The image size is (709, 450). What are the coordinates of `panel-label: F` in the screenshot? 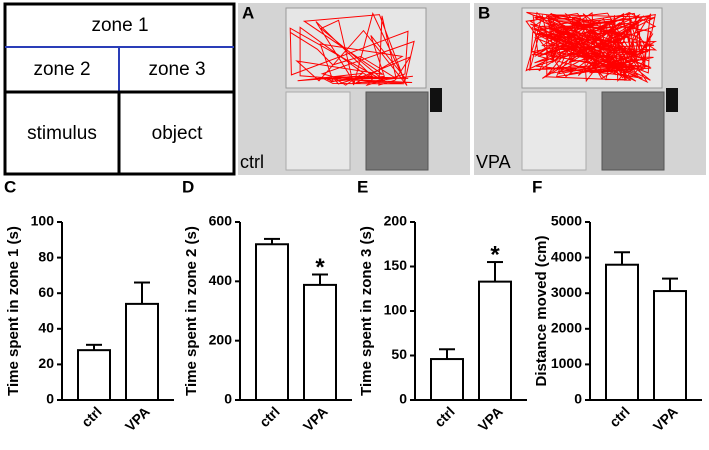 It's located at (537, 186).